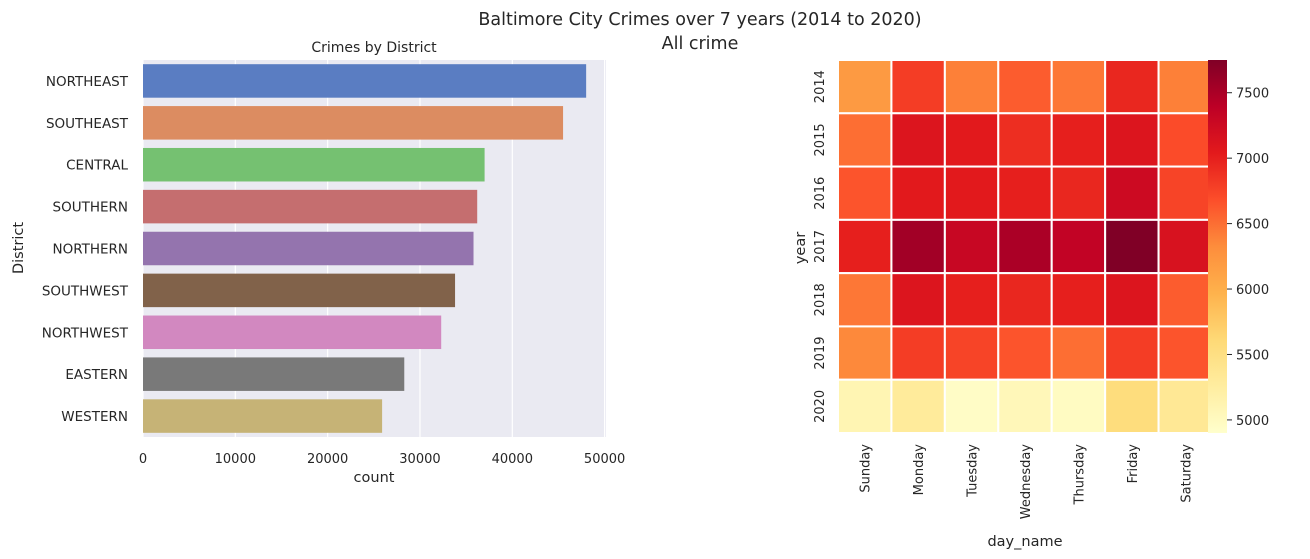  What do you see at coordinates (419, 459) in the screenshot?
I see `bar-chart-x-tick-label: 30000` at bounding box center [419, 459].